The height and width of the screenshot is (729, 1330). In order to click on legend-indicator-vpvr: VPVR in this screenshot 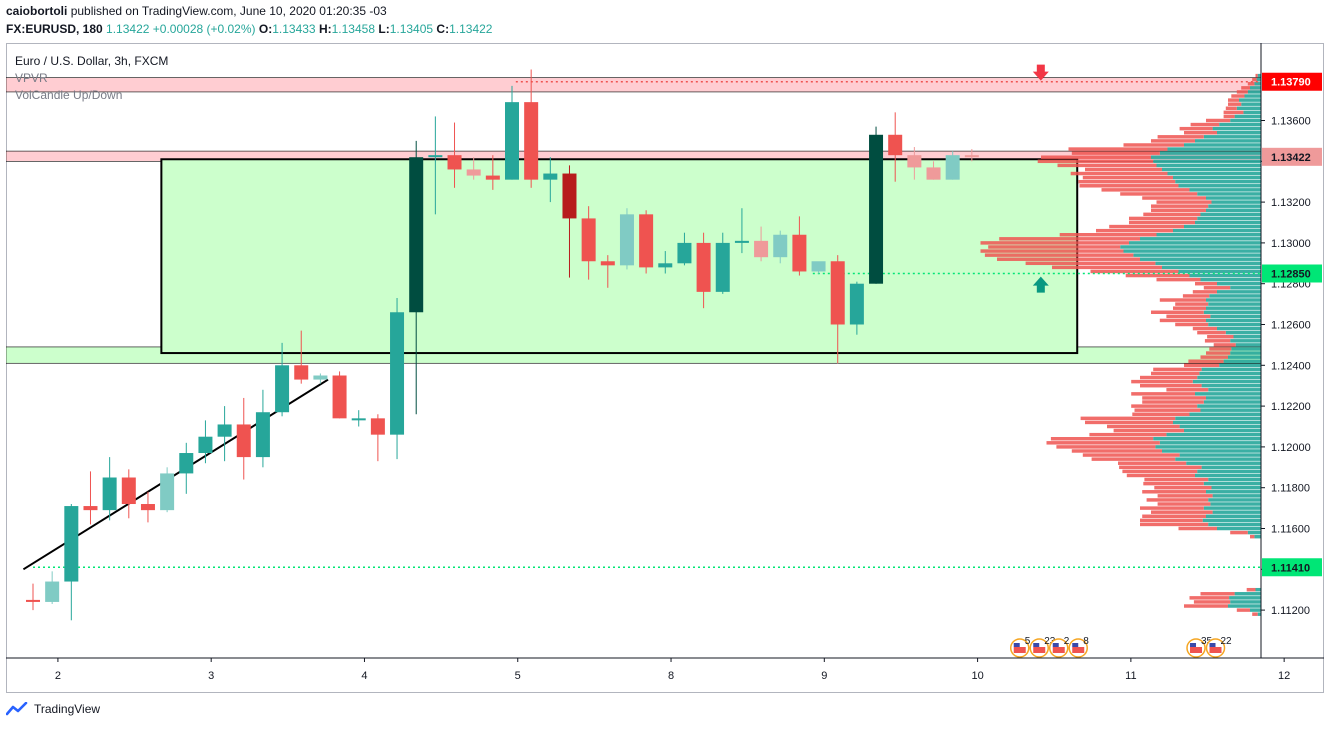, I will do `click(31, 78)`.